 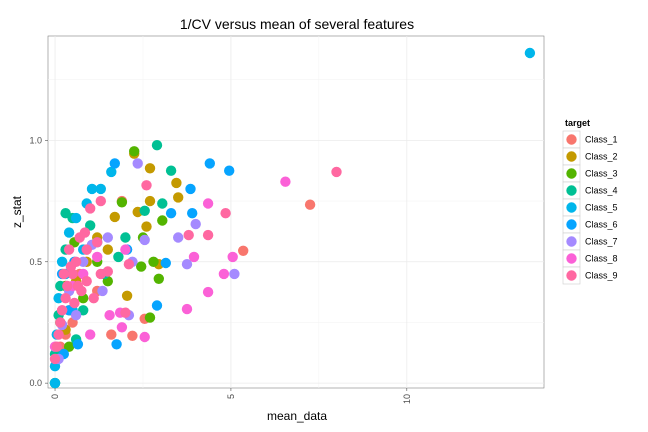 I want to click on y-axis-ticks: 0.0 0.5 1.0, so click(x=38, y=261).